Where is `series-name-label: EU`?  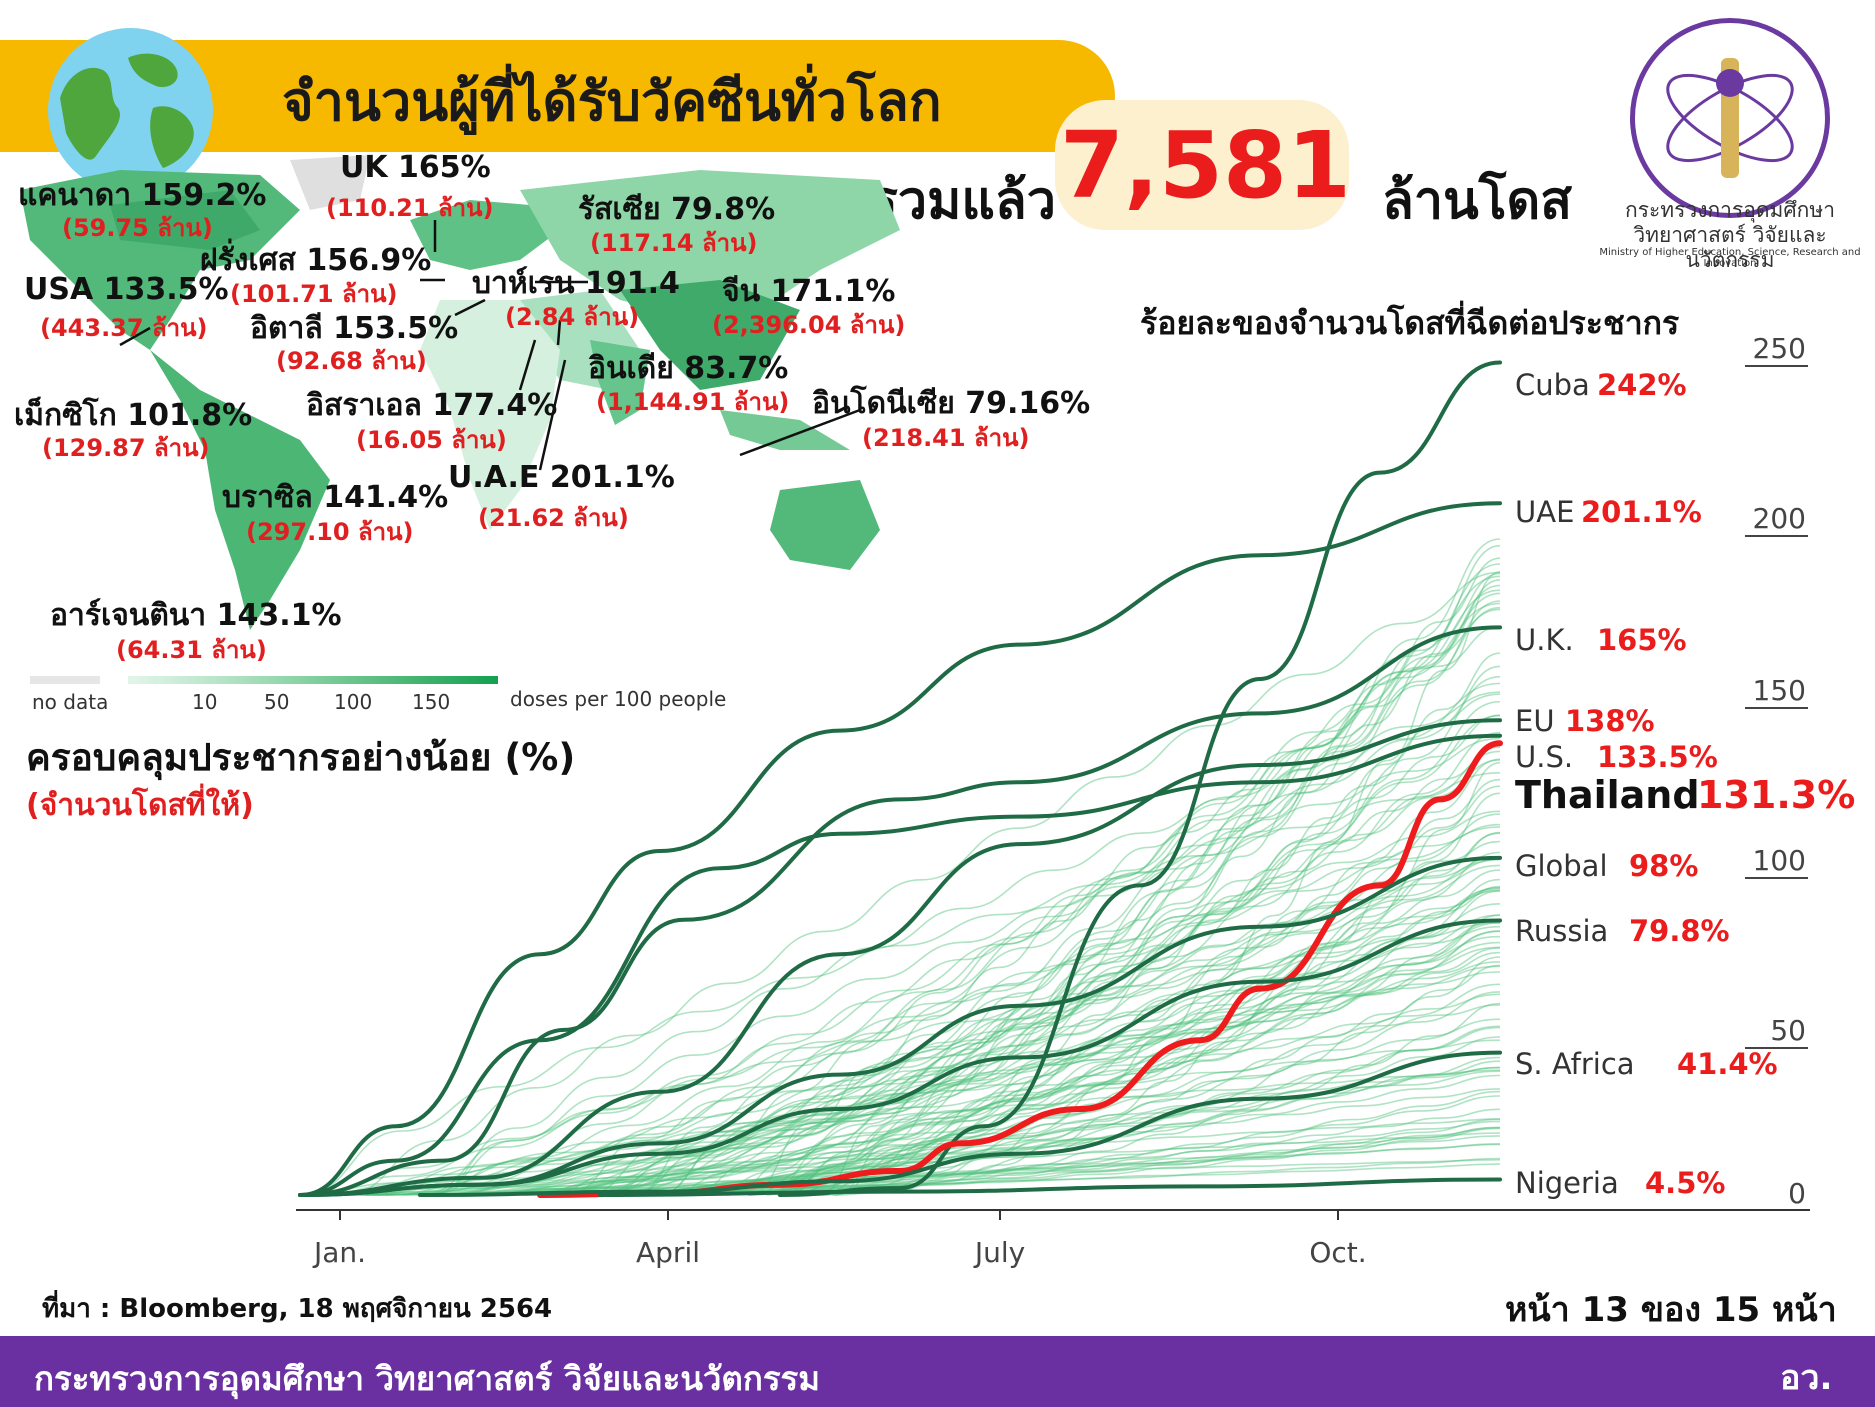
series-name-label: EU is located at coordinates (1535, 721).